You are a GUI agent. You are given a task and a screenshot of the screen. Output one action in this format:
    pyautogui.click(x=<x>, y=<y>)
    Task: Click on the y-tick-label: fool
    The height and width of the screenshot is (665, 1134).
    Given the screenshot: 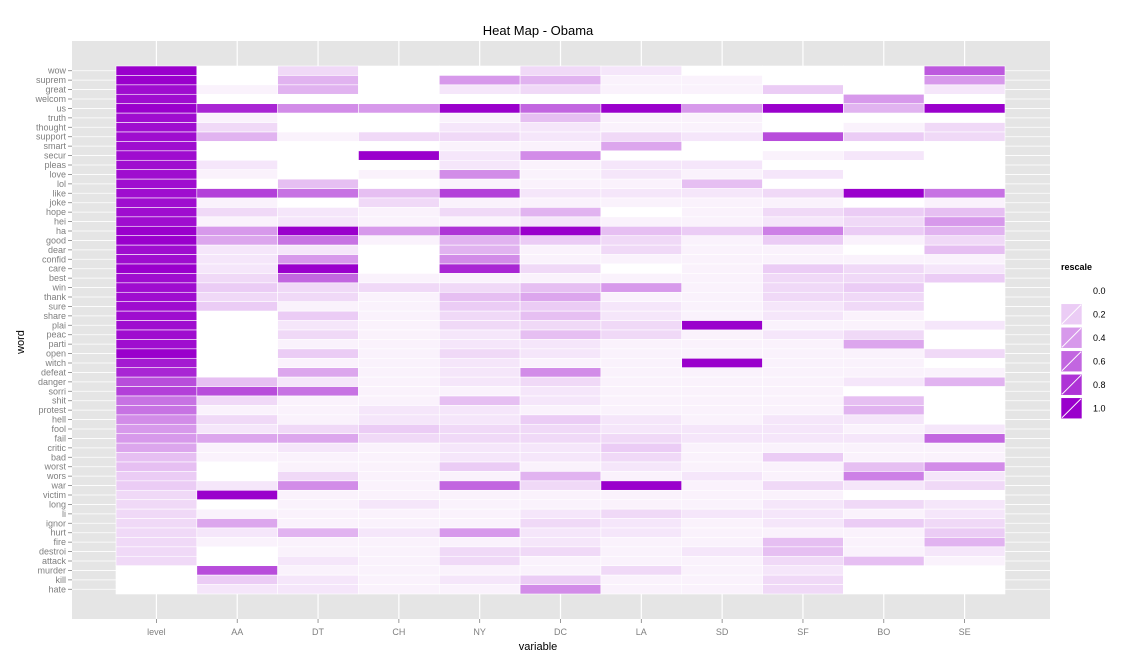 What is the action you would take?
    pyautogui.click(x=58, y=429)
    